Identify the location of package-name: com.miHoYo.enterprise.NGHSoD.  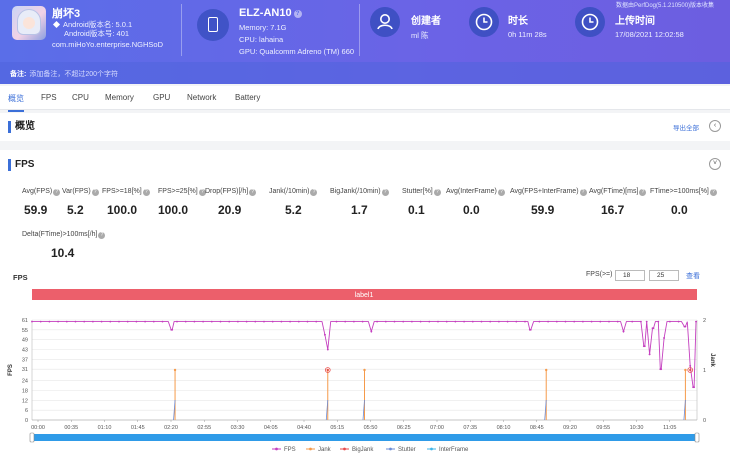
(108, 44).